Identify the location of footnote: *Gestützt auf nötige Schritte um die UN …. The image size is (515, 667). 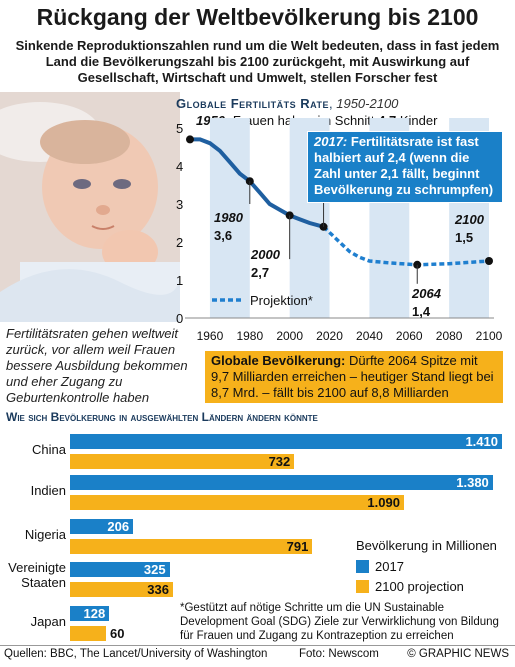
(339, 622).